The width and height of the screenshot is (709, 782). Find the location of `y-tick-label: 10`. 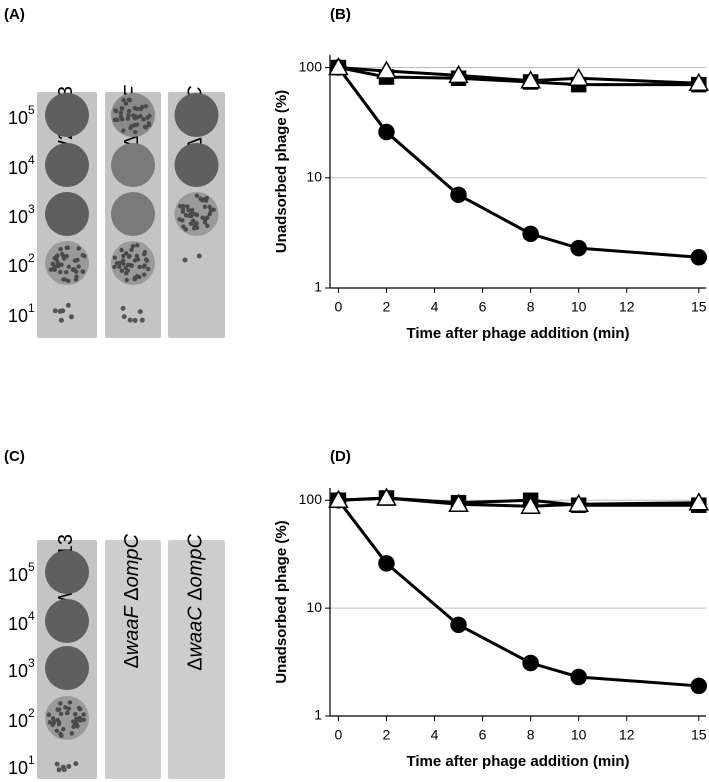

y-tick-label: 10 is located at coordinates (314, 607).